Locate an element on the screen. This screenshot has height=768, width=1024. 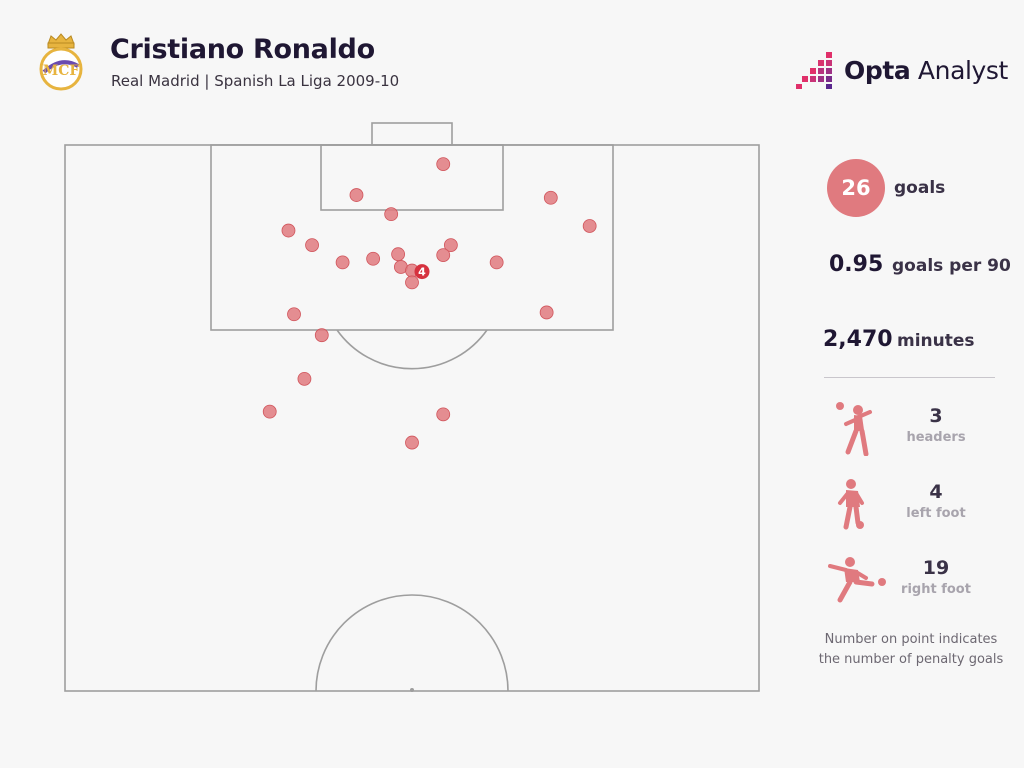
penalty-arc is located at coordinates (412, 349).